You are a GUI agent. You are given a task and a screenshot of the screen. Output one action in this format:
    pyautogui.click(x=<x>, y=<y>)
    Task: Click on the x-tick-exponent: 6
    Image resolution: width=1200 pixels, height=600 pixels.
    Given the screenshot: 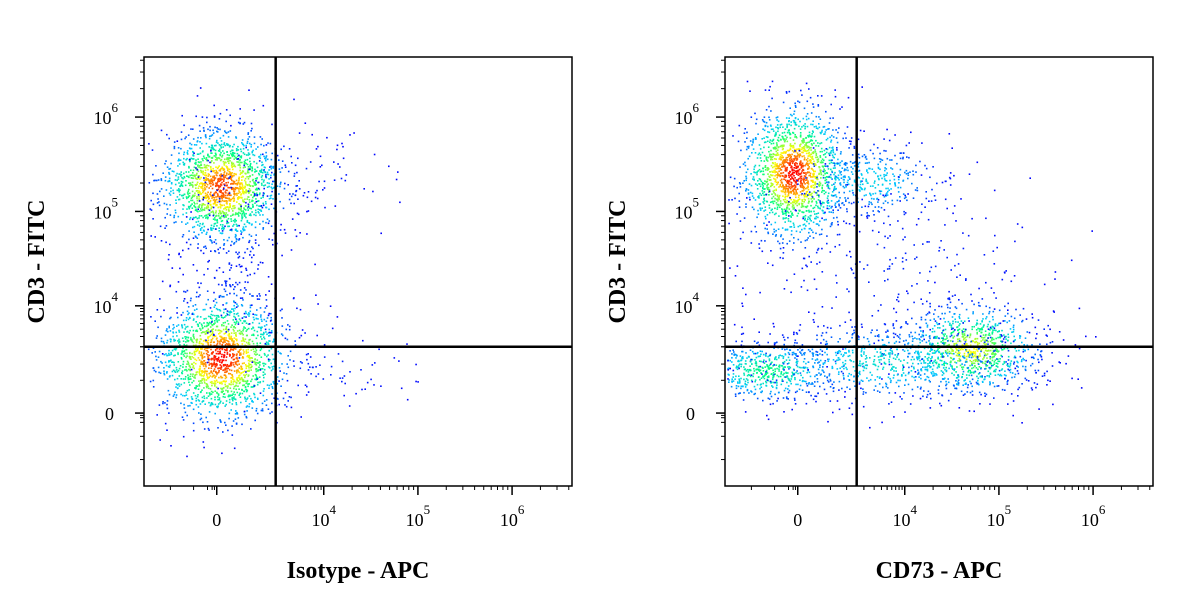 What is the action you would take?
    pyautogui.click(x=521, y=509)
    